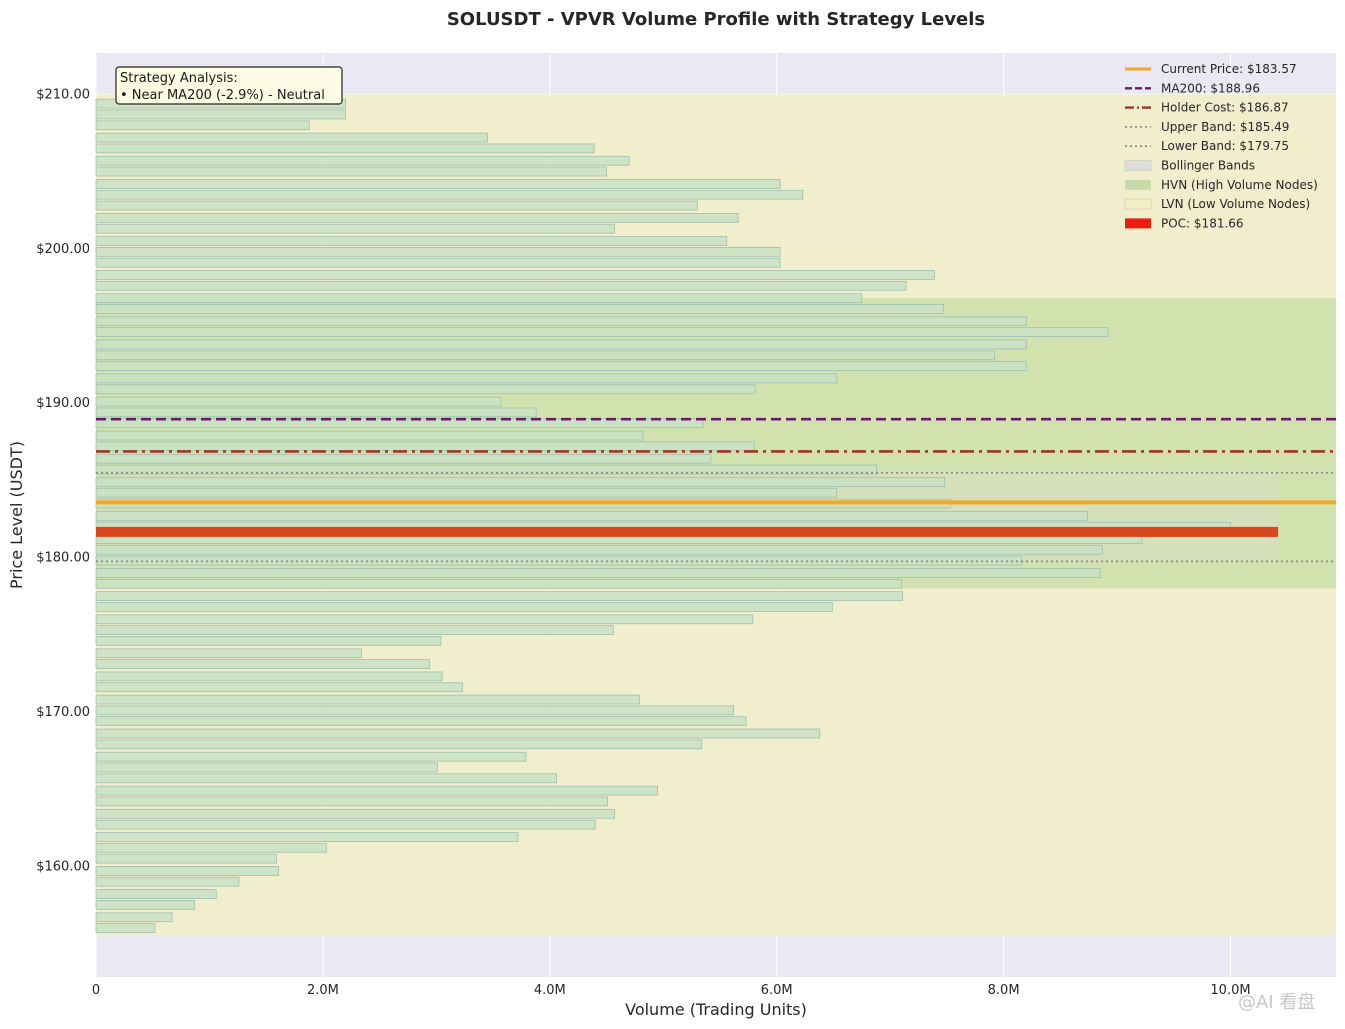 The height and width of the screenshot is (1029, 1345). I want to click on legend-label: Lower Band: $179.75, so click(1225, 146).